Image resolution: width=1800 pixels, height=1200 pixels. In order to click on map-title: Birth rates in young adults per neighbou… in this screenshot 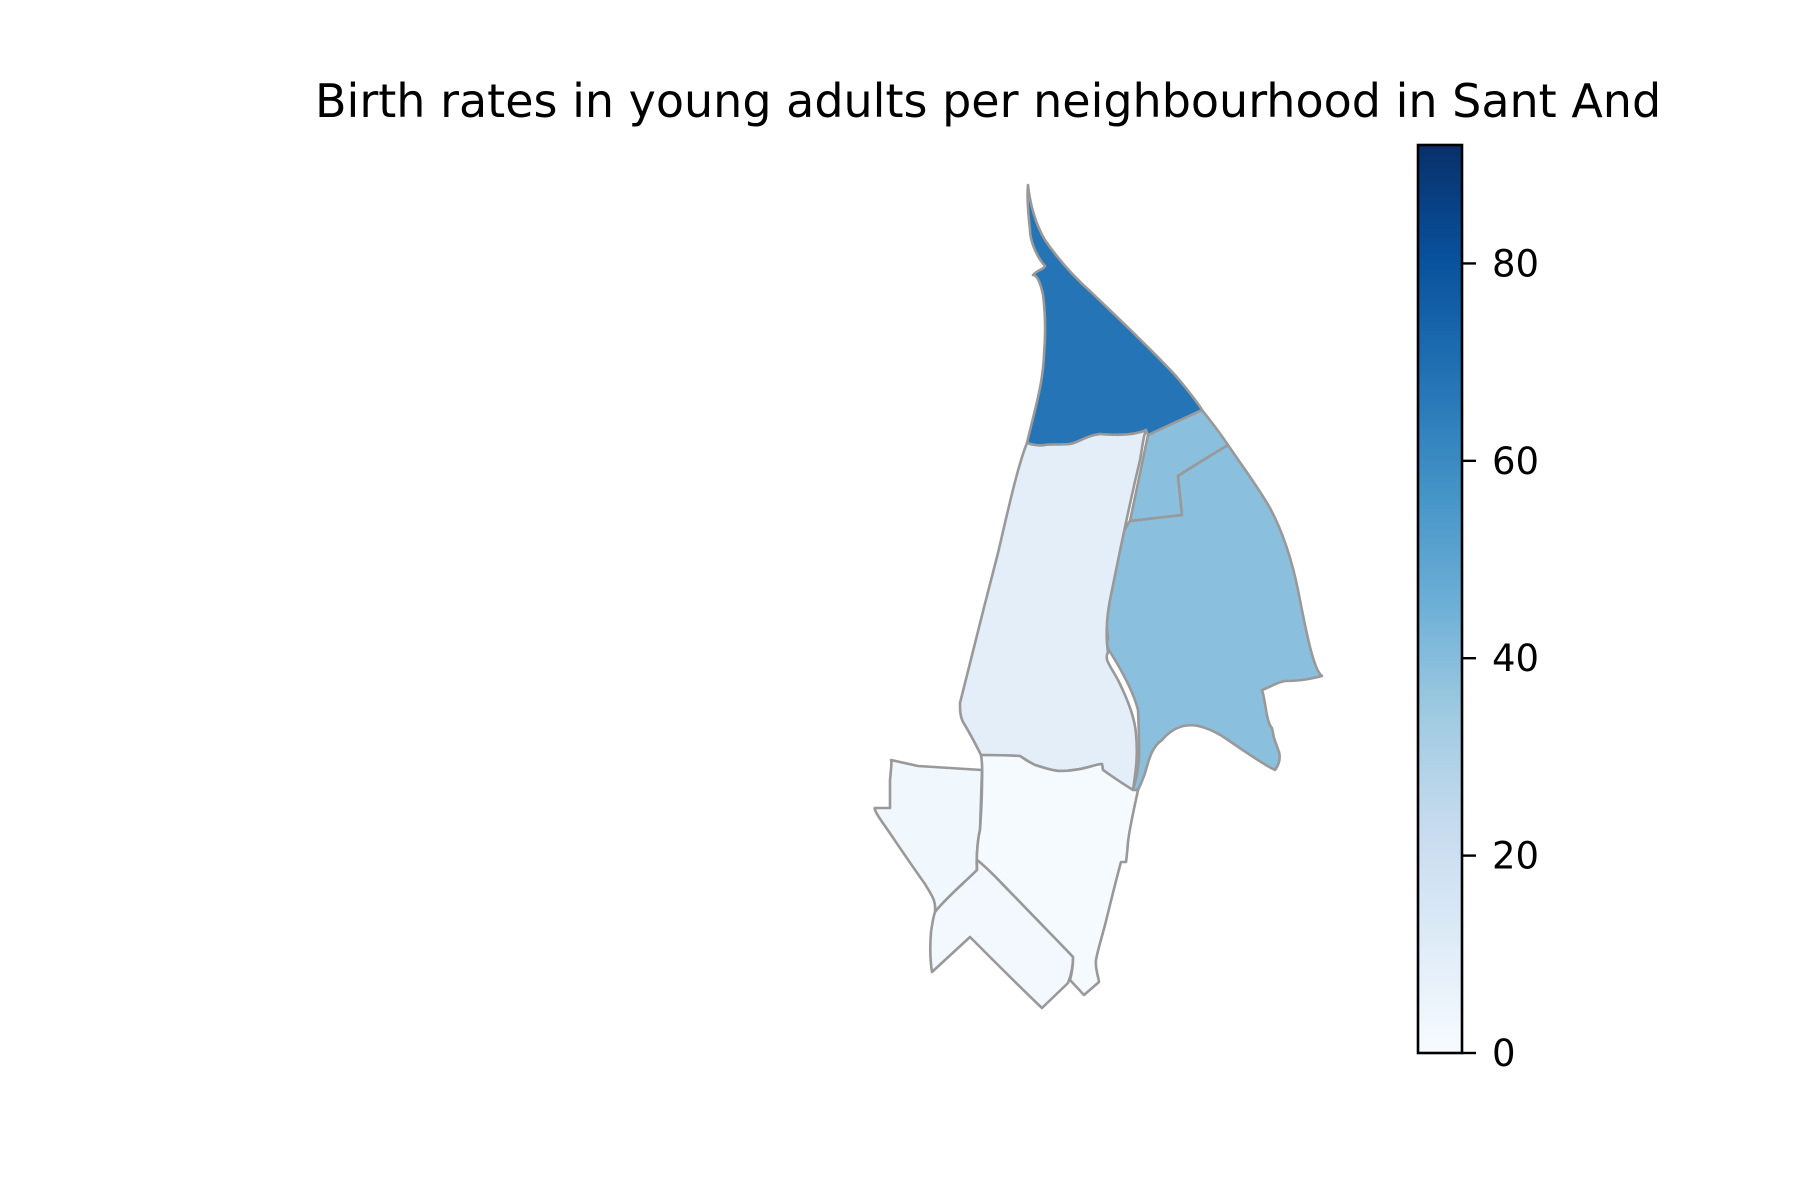, I will do `click(988, 101)`.